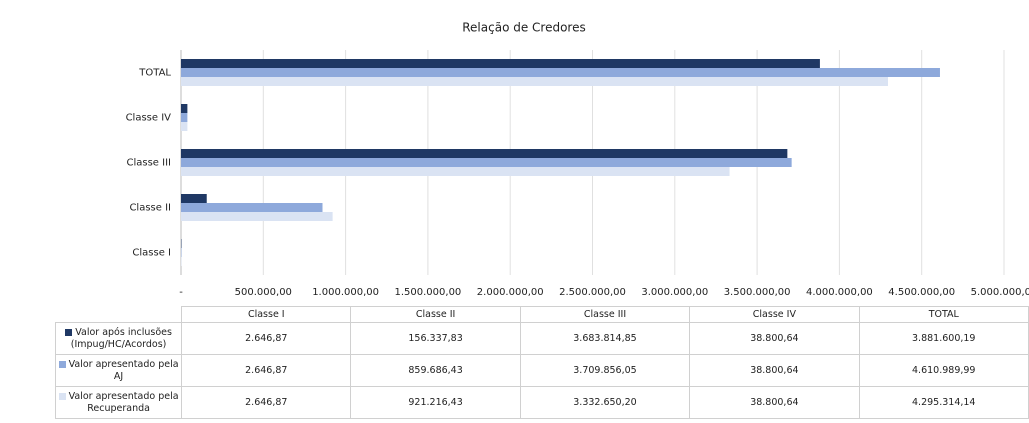  What do you see at coordinates (943, 370) in the screenshot?
I see `table-value: 4.610.989,99` at bounding box center [943, 370].